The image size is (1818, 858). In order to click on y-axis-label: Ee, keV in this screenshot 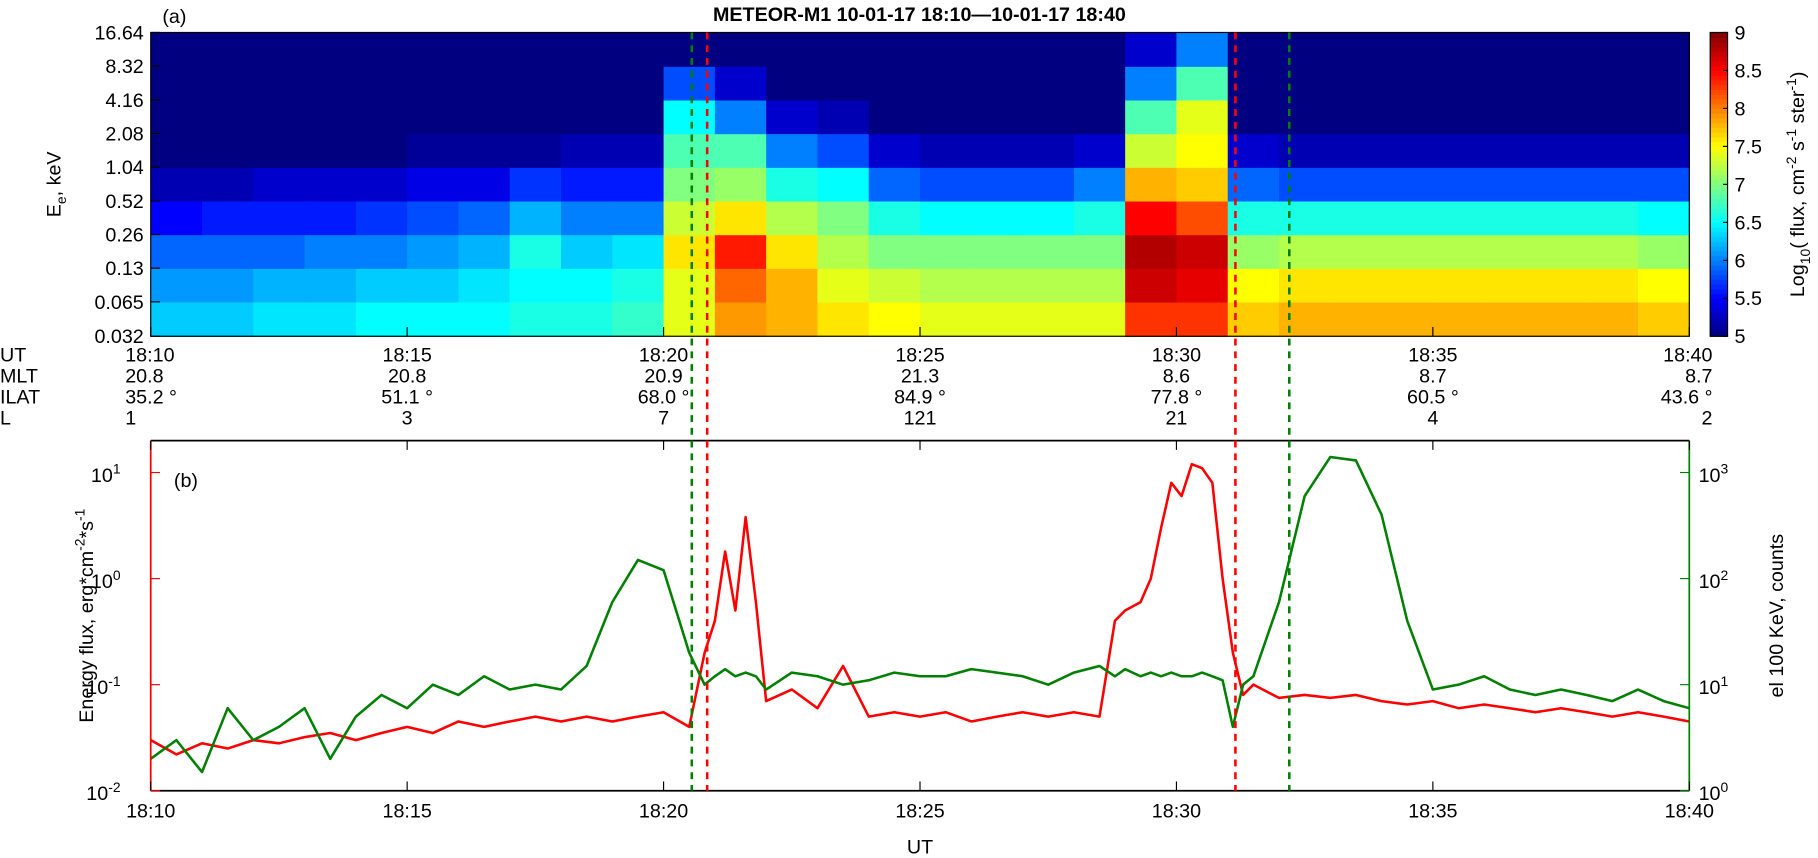, I will do `click(56, 184)`.